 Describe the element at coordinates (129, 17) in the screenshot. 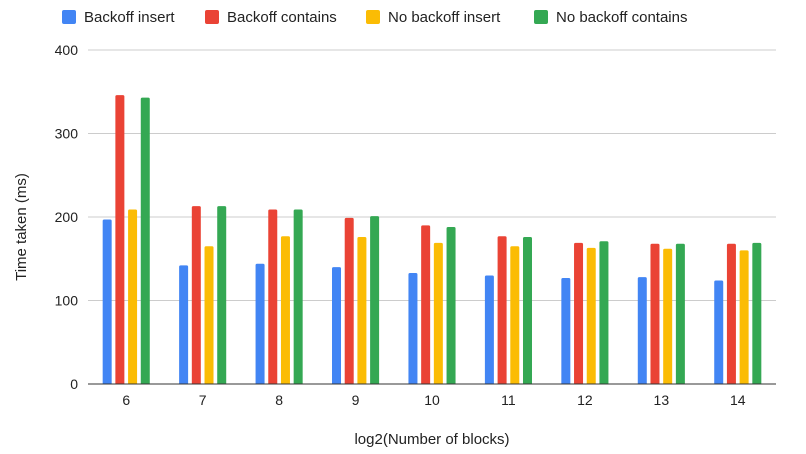

I see `legend-label: Backoff insert` at that location.